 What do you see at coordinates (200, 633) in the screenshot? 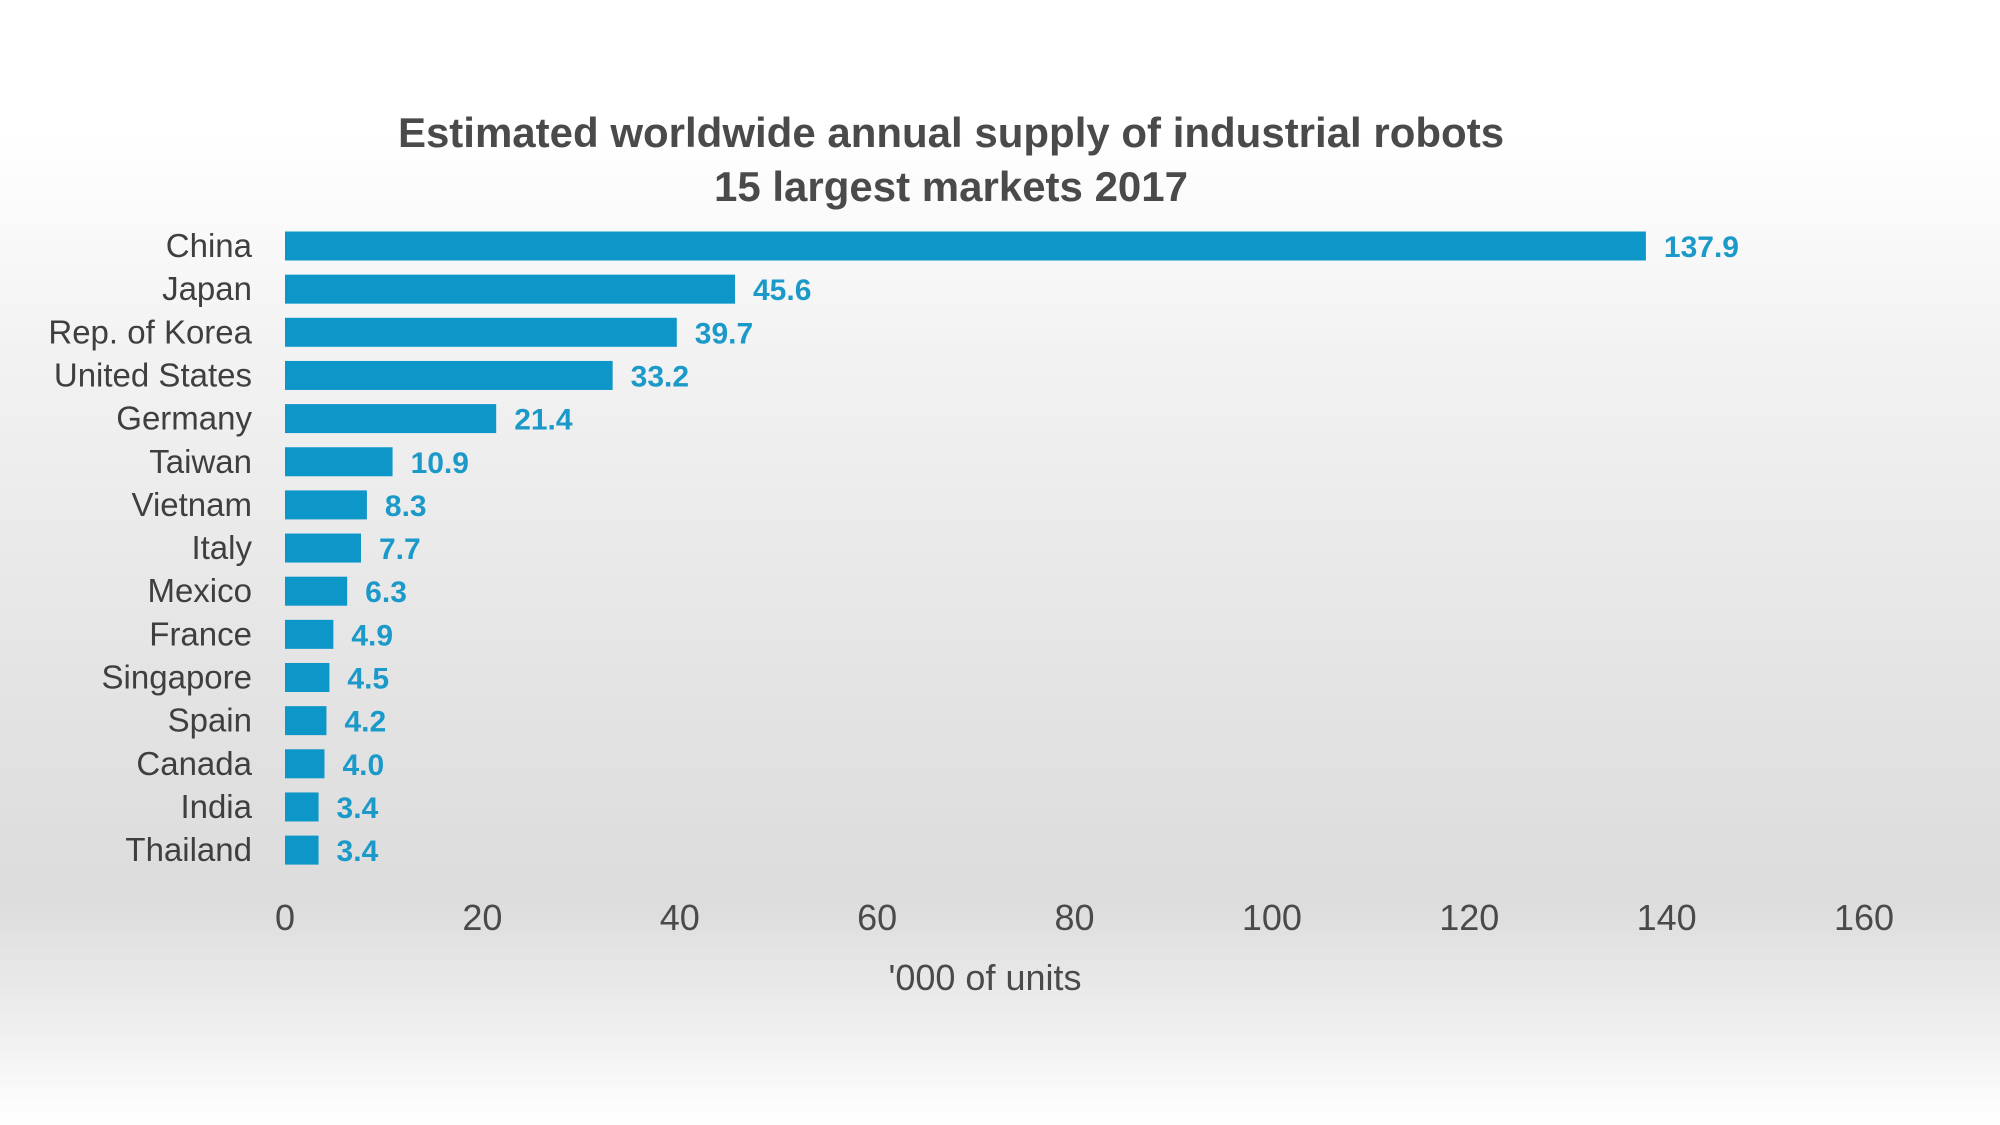
I see `category-label: France` at bounding box center [200, 633].